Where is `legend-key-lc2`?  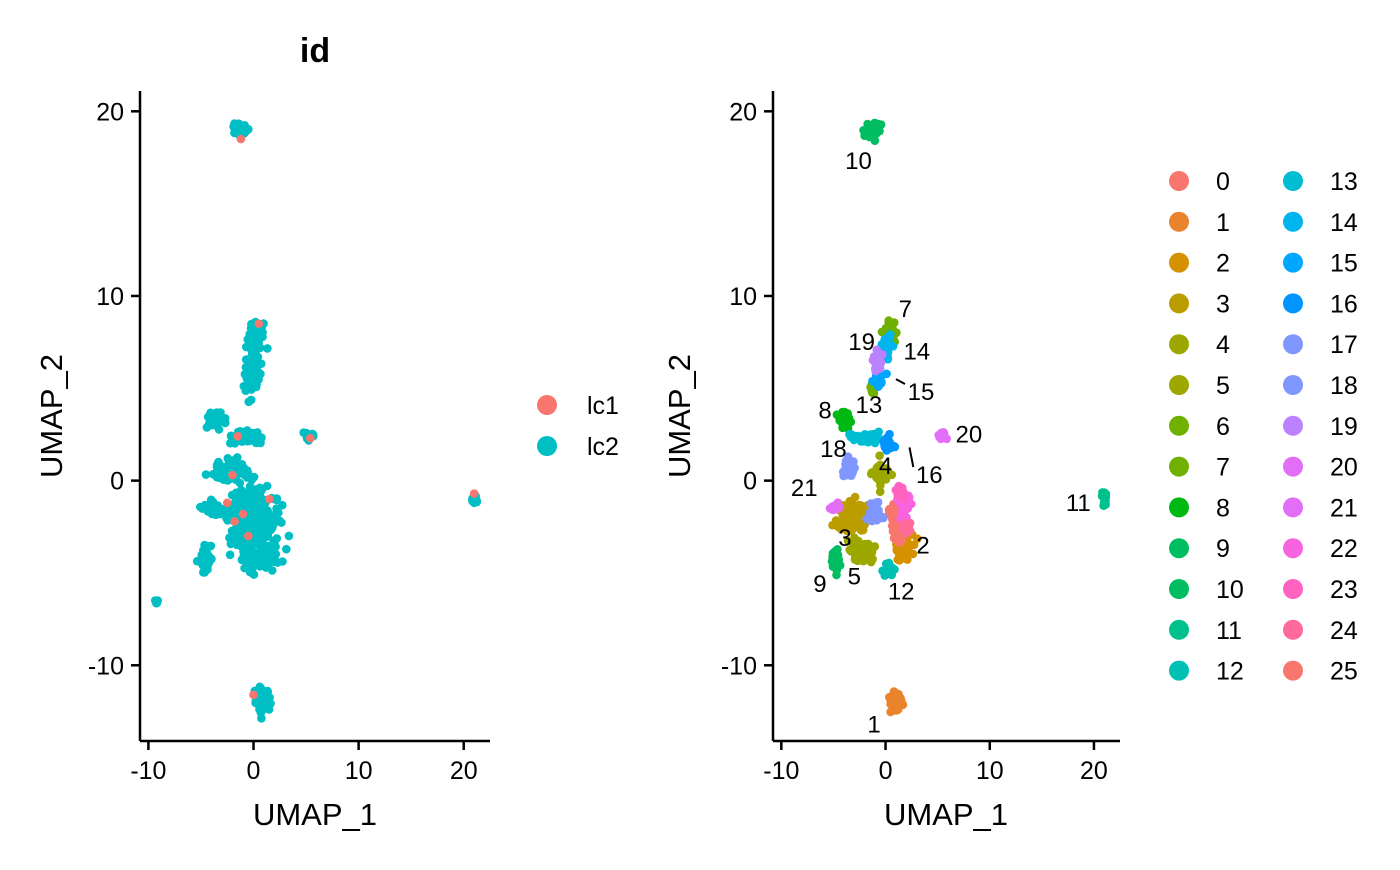 legend-key-lc2 is located at coordinates (547, 446).